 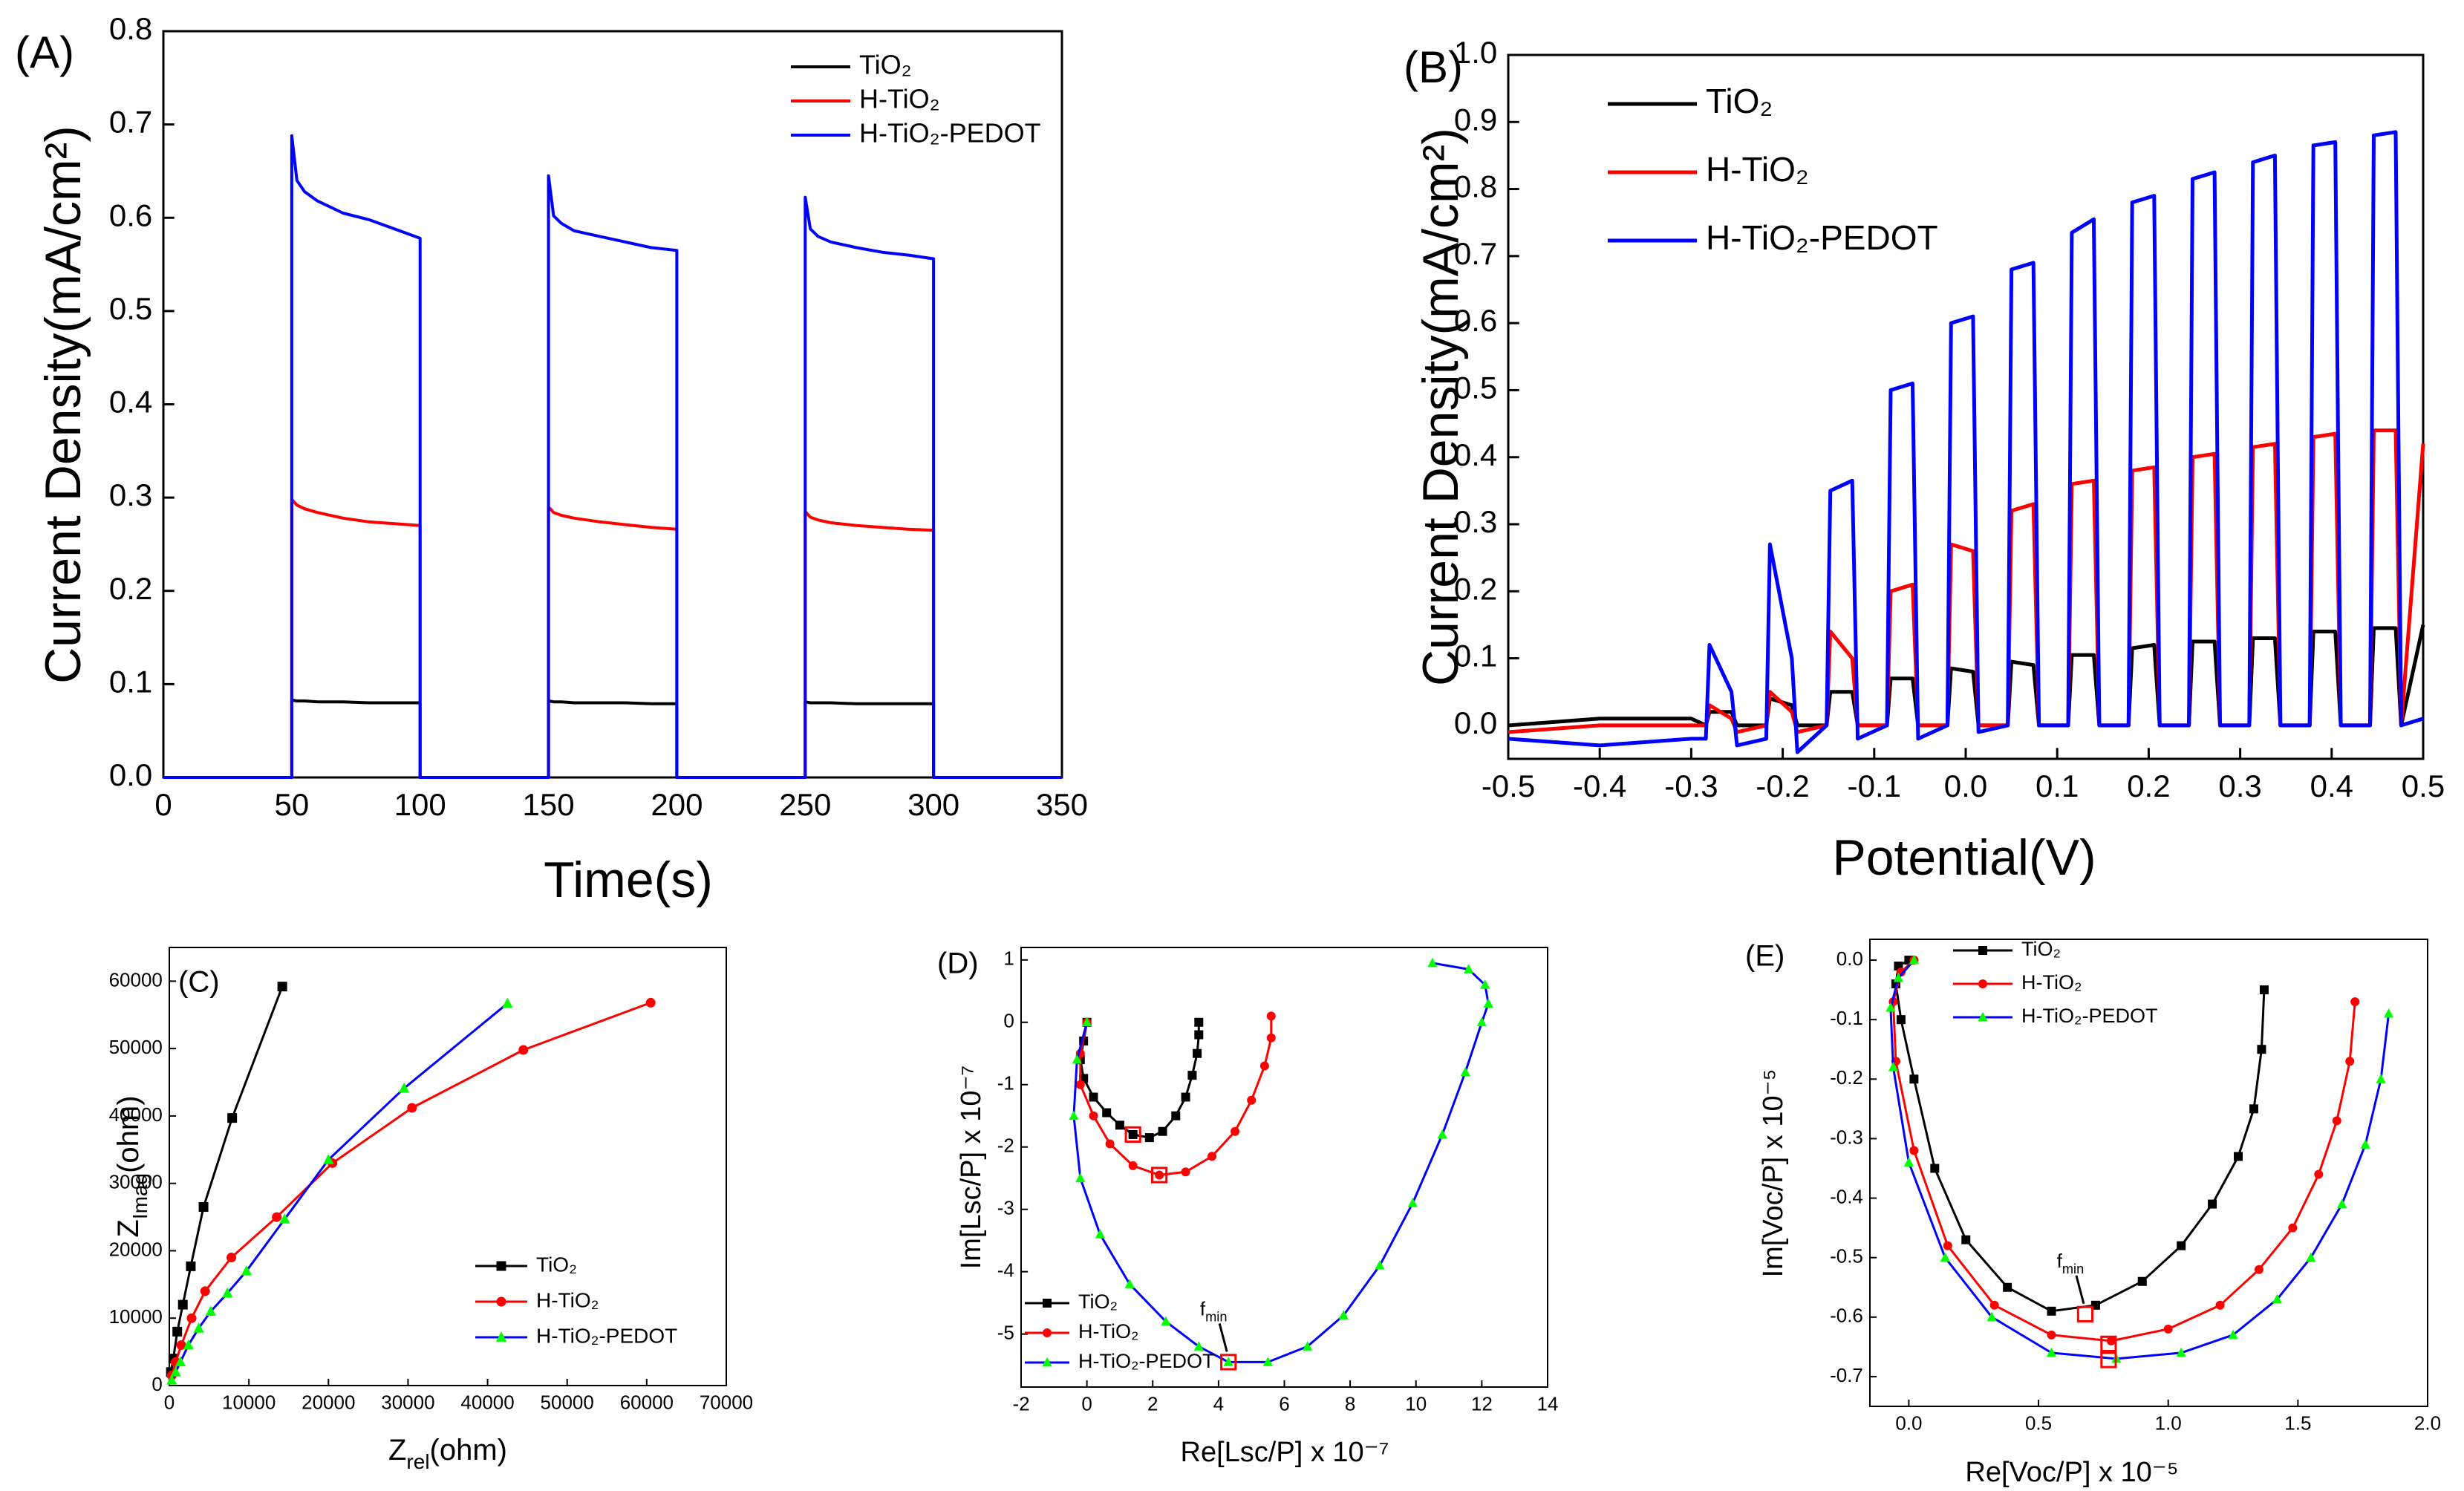 I want to click on x-tick-label: 250, so click(x=805, y=805).